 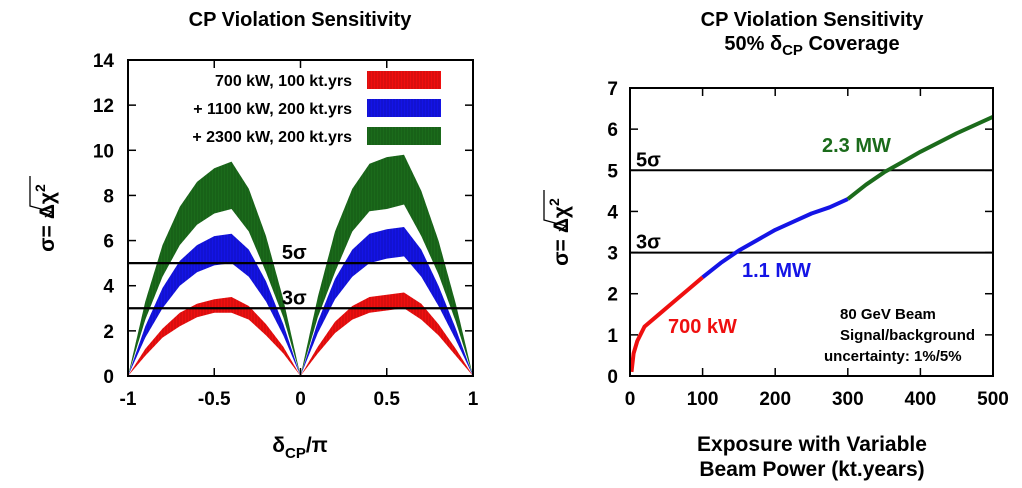 What do you see at coordinates (554, 202) in the screenshot?
I see `right-y-label-exp: 2` at bounding box center [554, 202].